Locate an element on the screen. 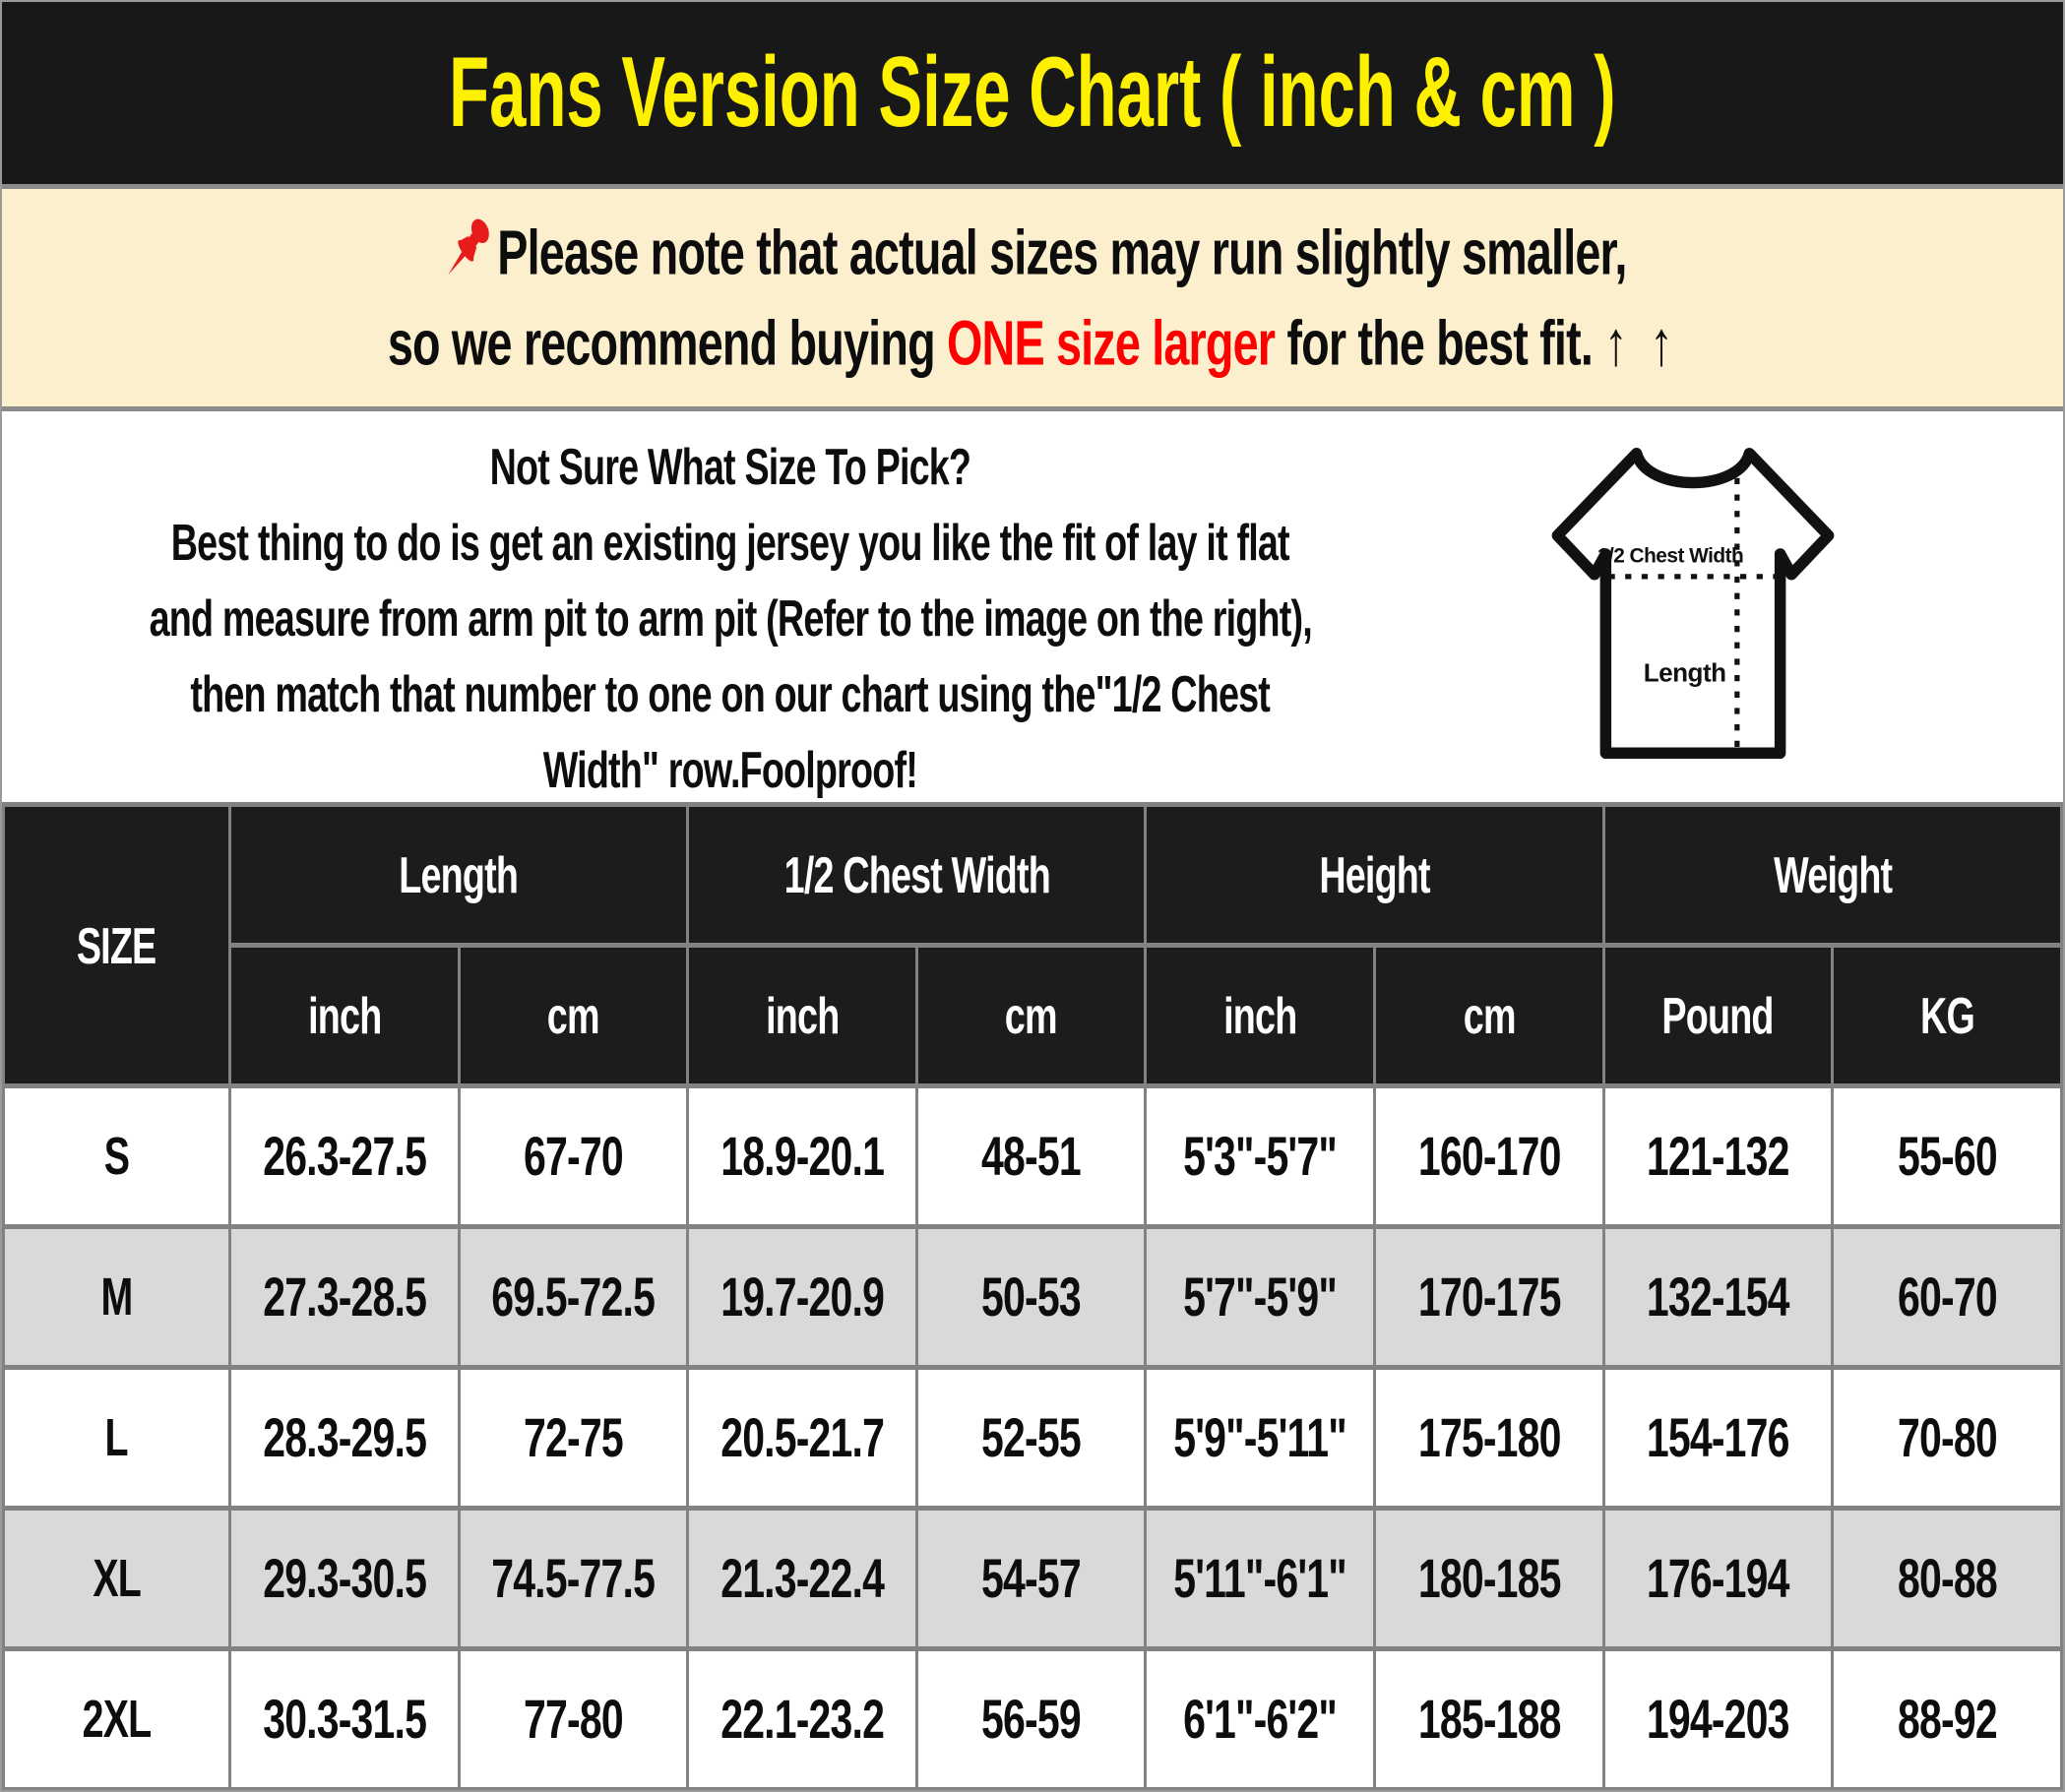  tshirt-diagram: 1/2 Chest Width Length is located at coordinates (1693, 606).